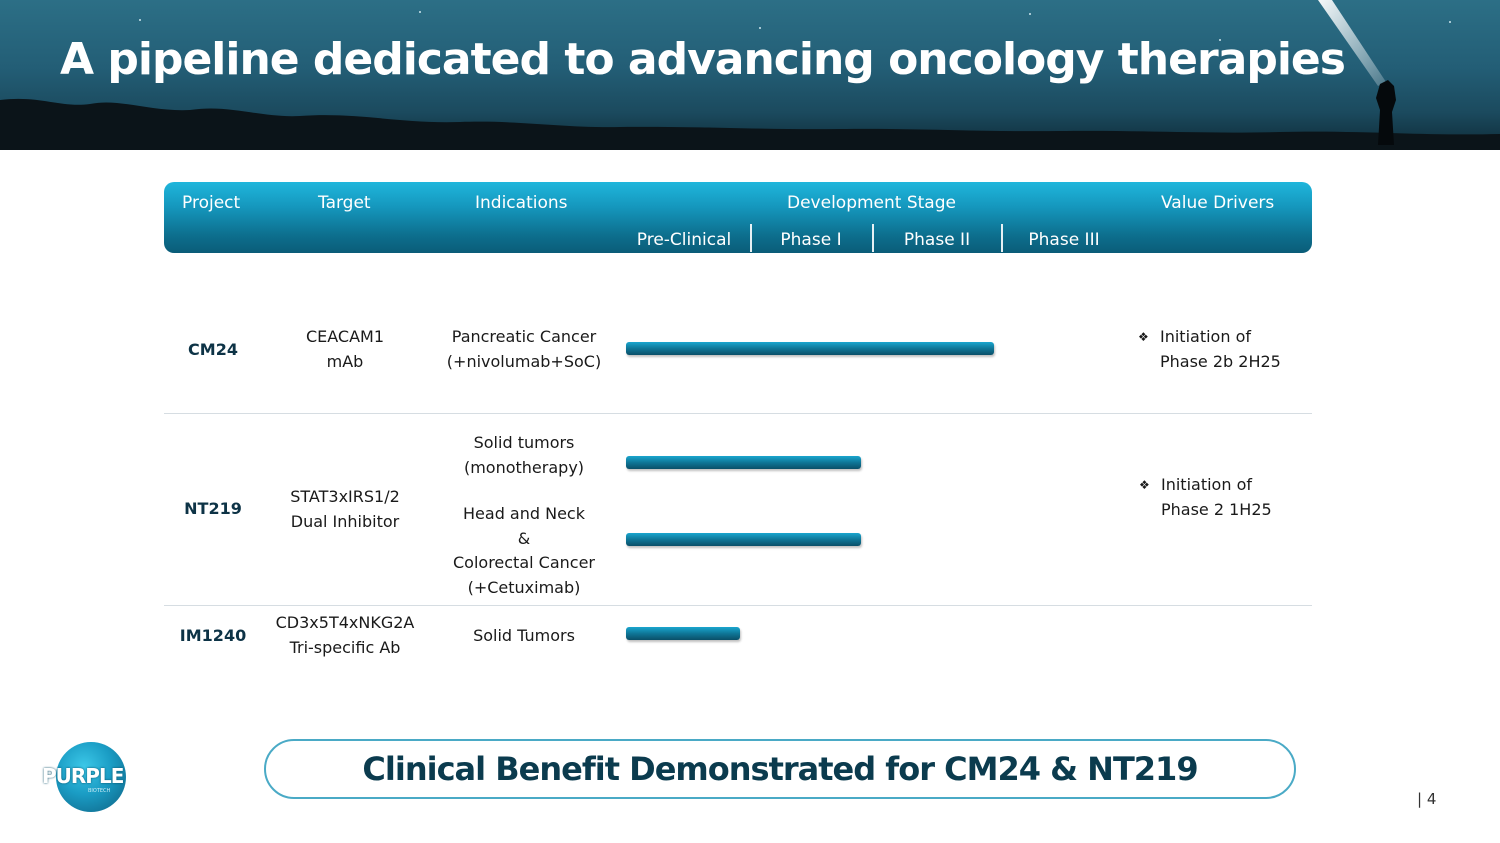 The width and height of the screenshot is (1500, 843). I want to click on project-cm24: CM24, so click(213, 349).